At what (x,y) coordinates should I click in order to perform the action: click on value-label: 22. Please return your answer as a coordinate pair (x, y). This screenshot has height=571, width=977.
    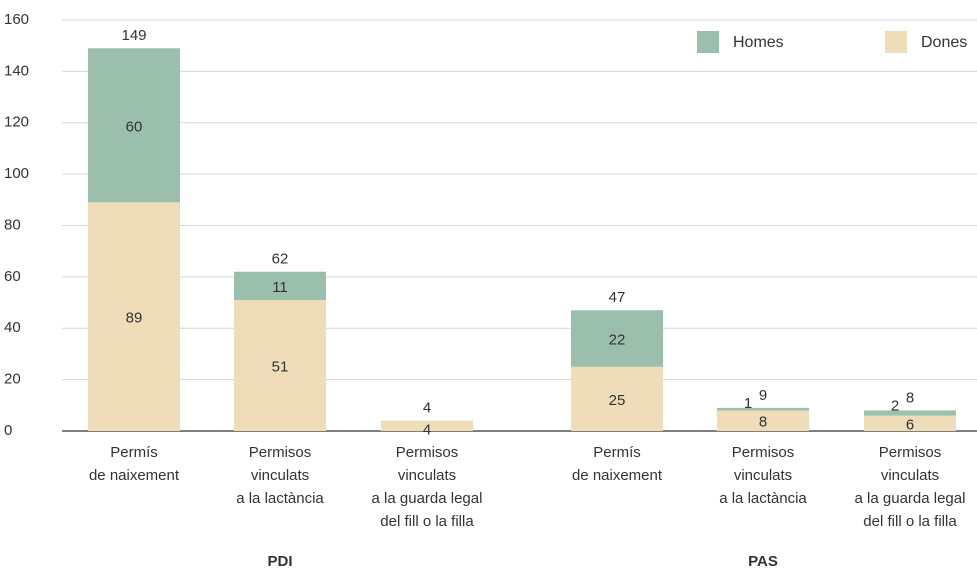
    Looking at the image, I should click on (617, 339).